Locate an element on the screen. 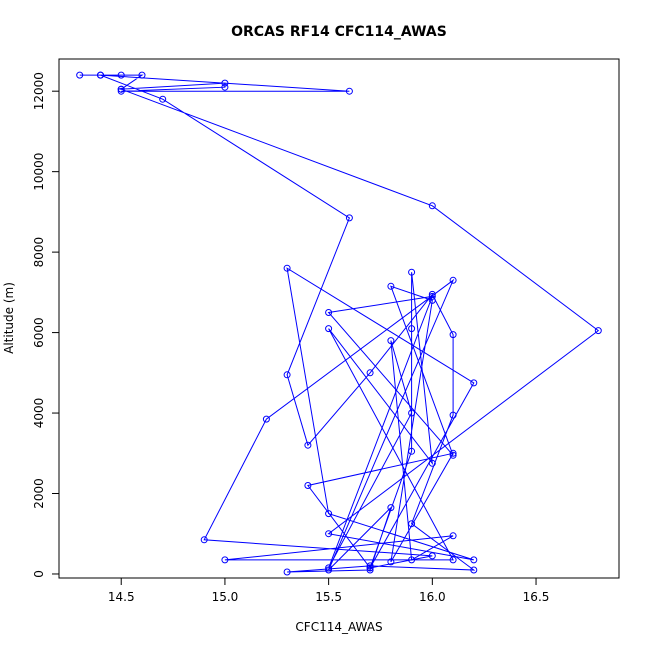 This screenshot has height=650, width=650. y-axis: 0 2000 4000 6000 8000 10000 12000 is located at coordinates (46, 325).